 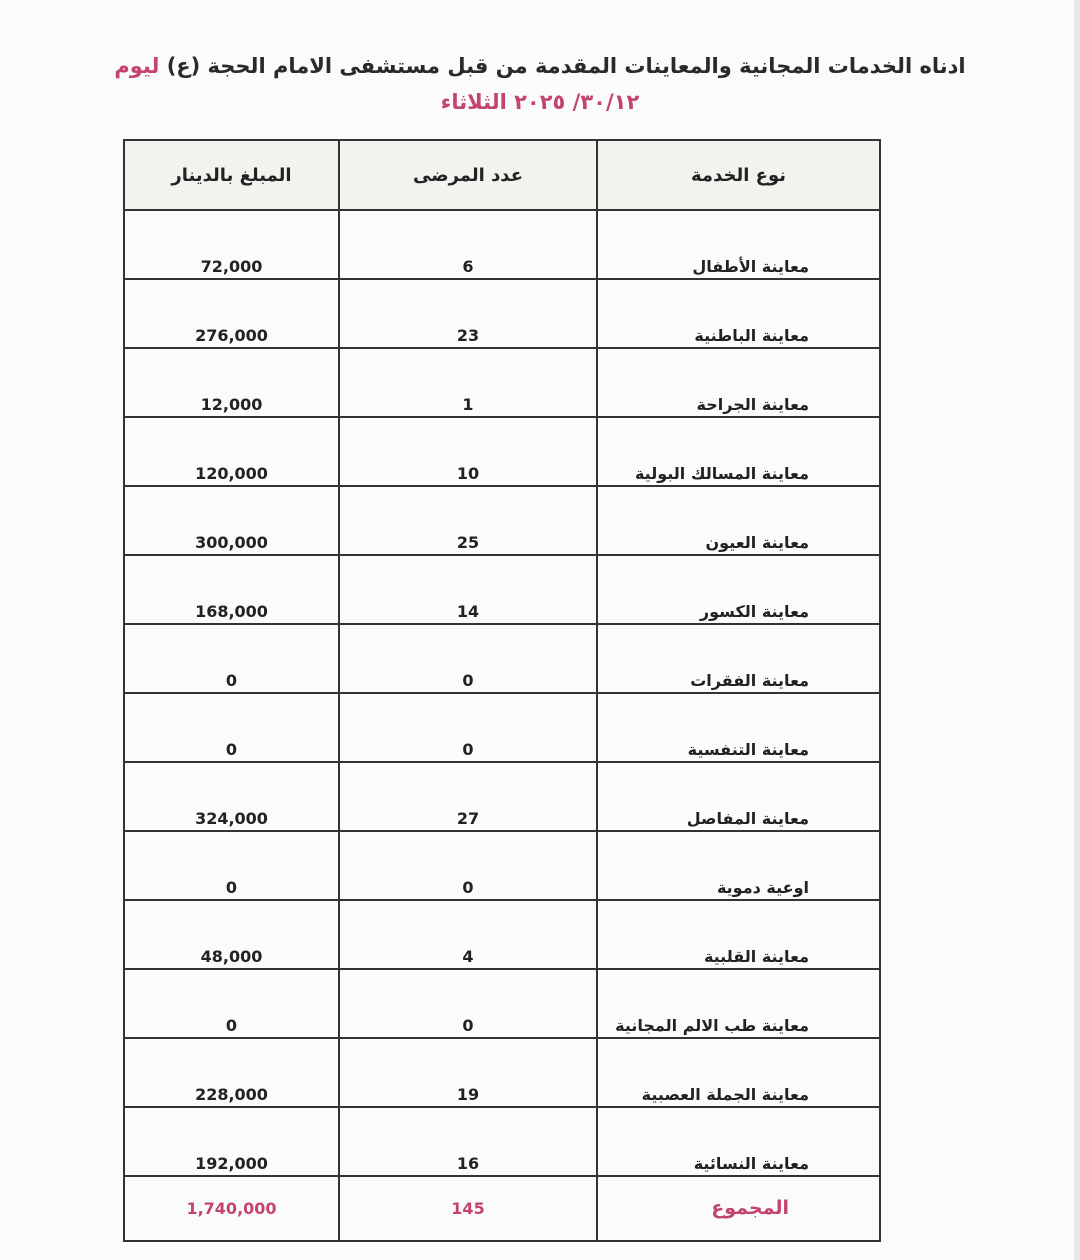 I want to click on cell-patients: 25, so click(x=468, y=520).